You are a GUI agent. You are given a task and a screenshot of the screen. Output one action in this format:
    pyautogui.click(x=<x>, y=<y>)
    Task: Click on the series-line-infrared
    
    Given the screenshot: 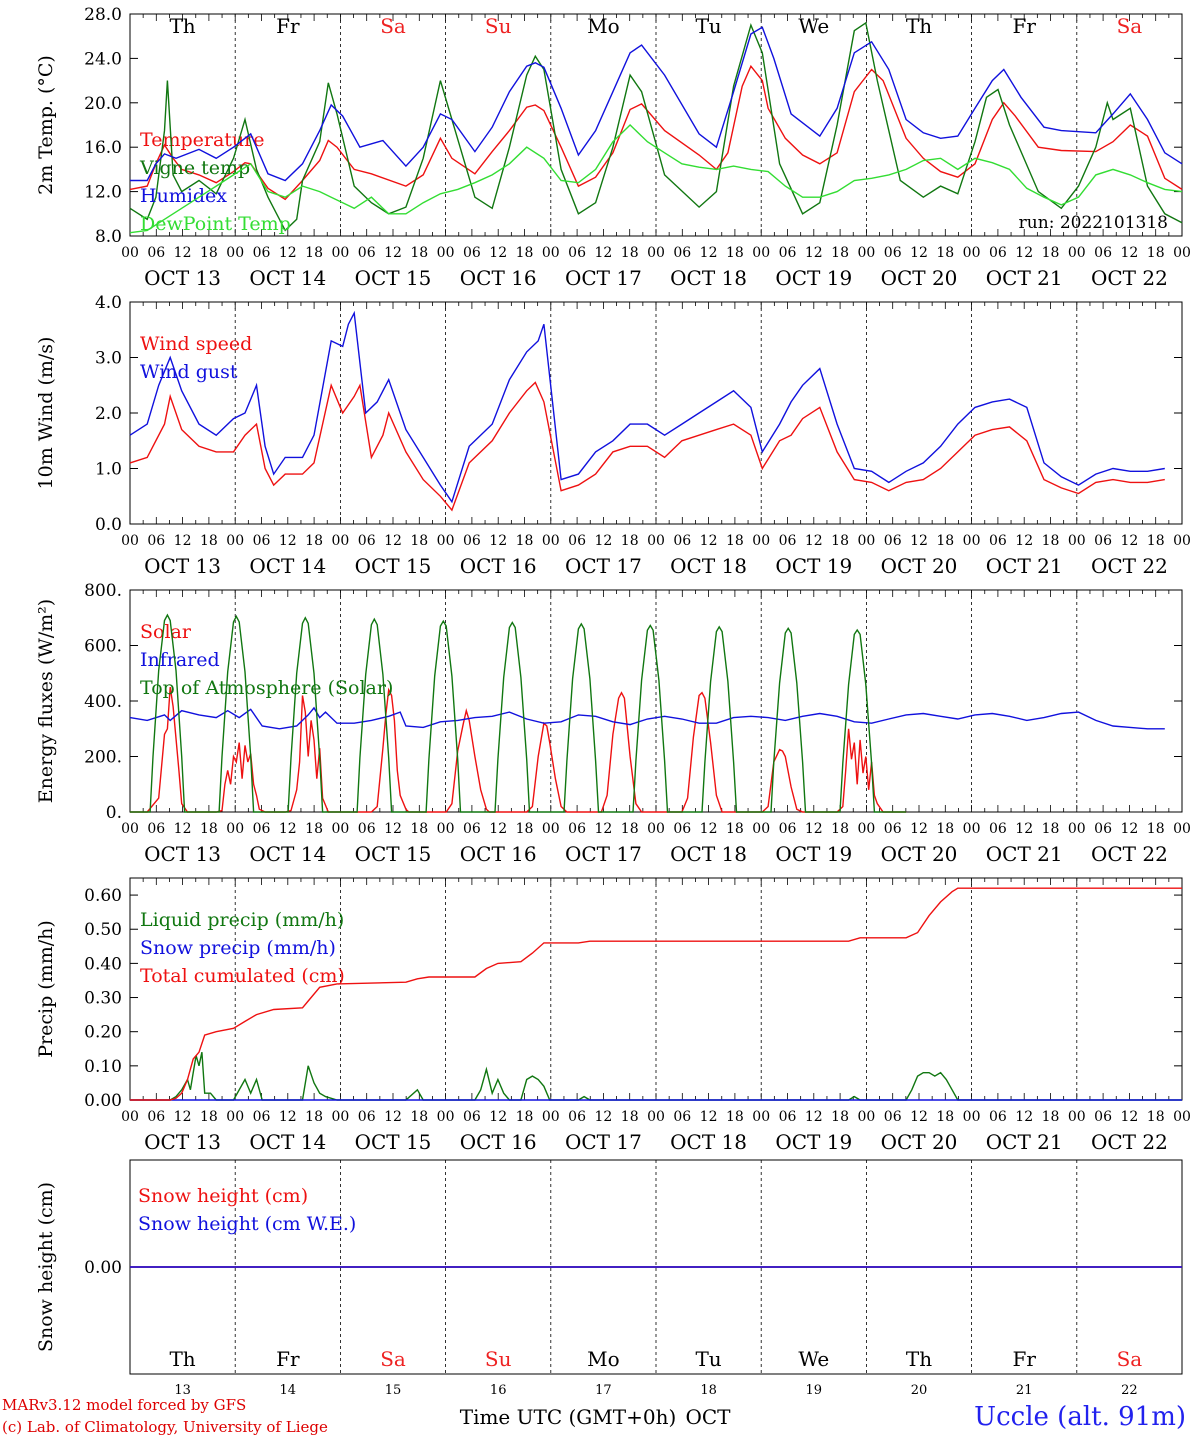 What is the action you would take?
    pyautogui.click(x=647, y=718)
    